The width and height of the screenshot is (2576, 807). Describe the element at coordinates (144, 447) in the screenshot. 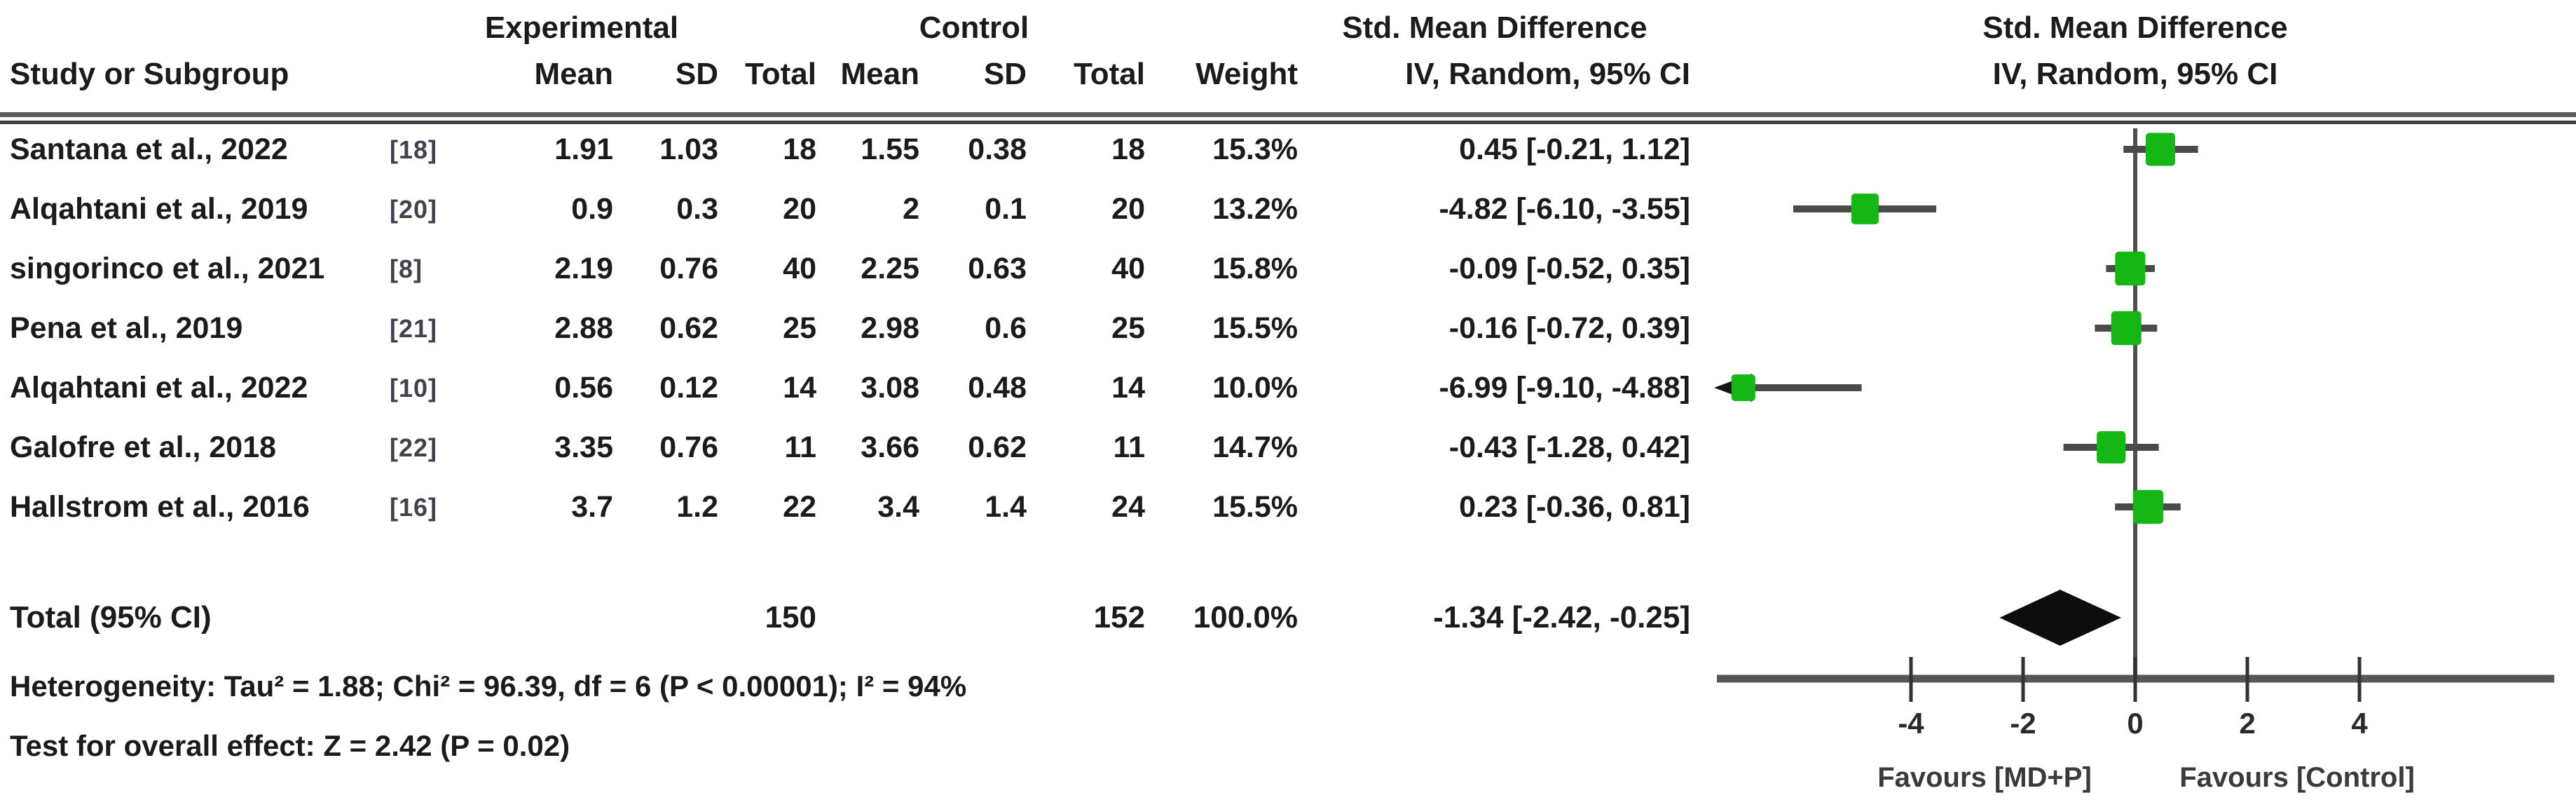

I see `study-label: Galofre et al., 2018` at that location.